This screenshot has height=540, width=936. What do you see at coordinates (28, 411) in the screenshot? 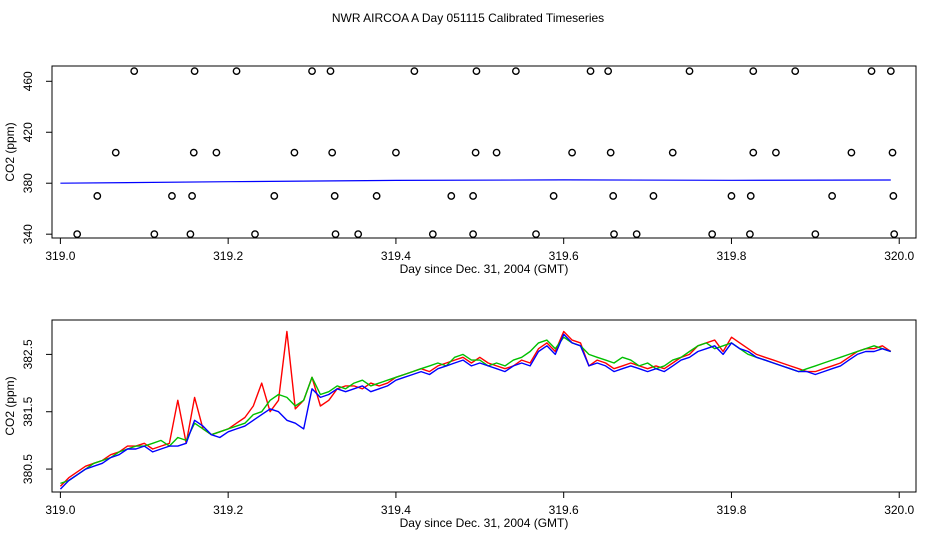
I see `y-tick-label: 381.5` at bounding box center [28, 411].